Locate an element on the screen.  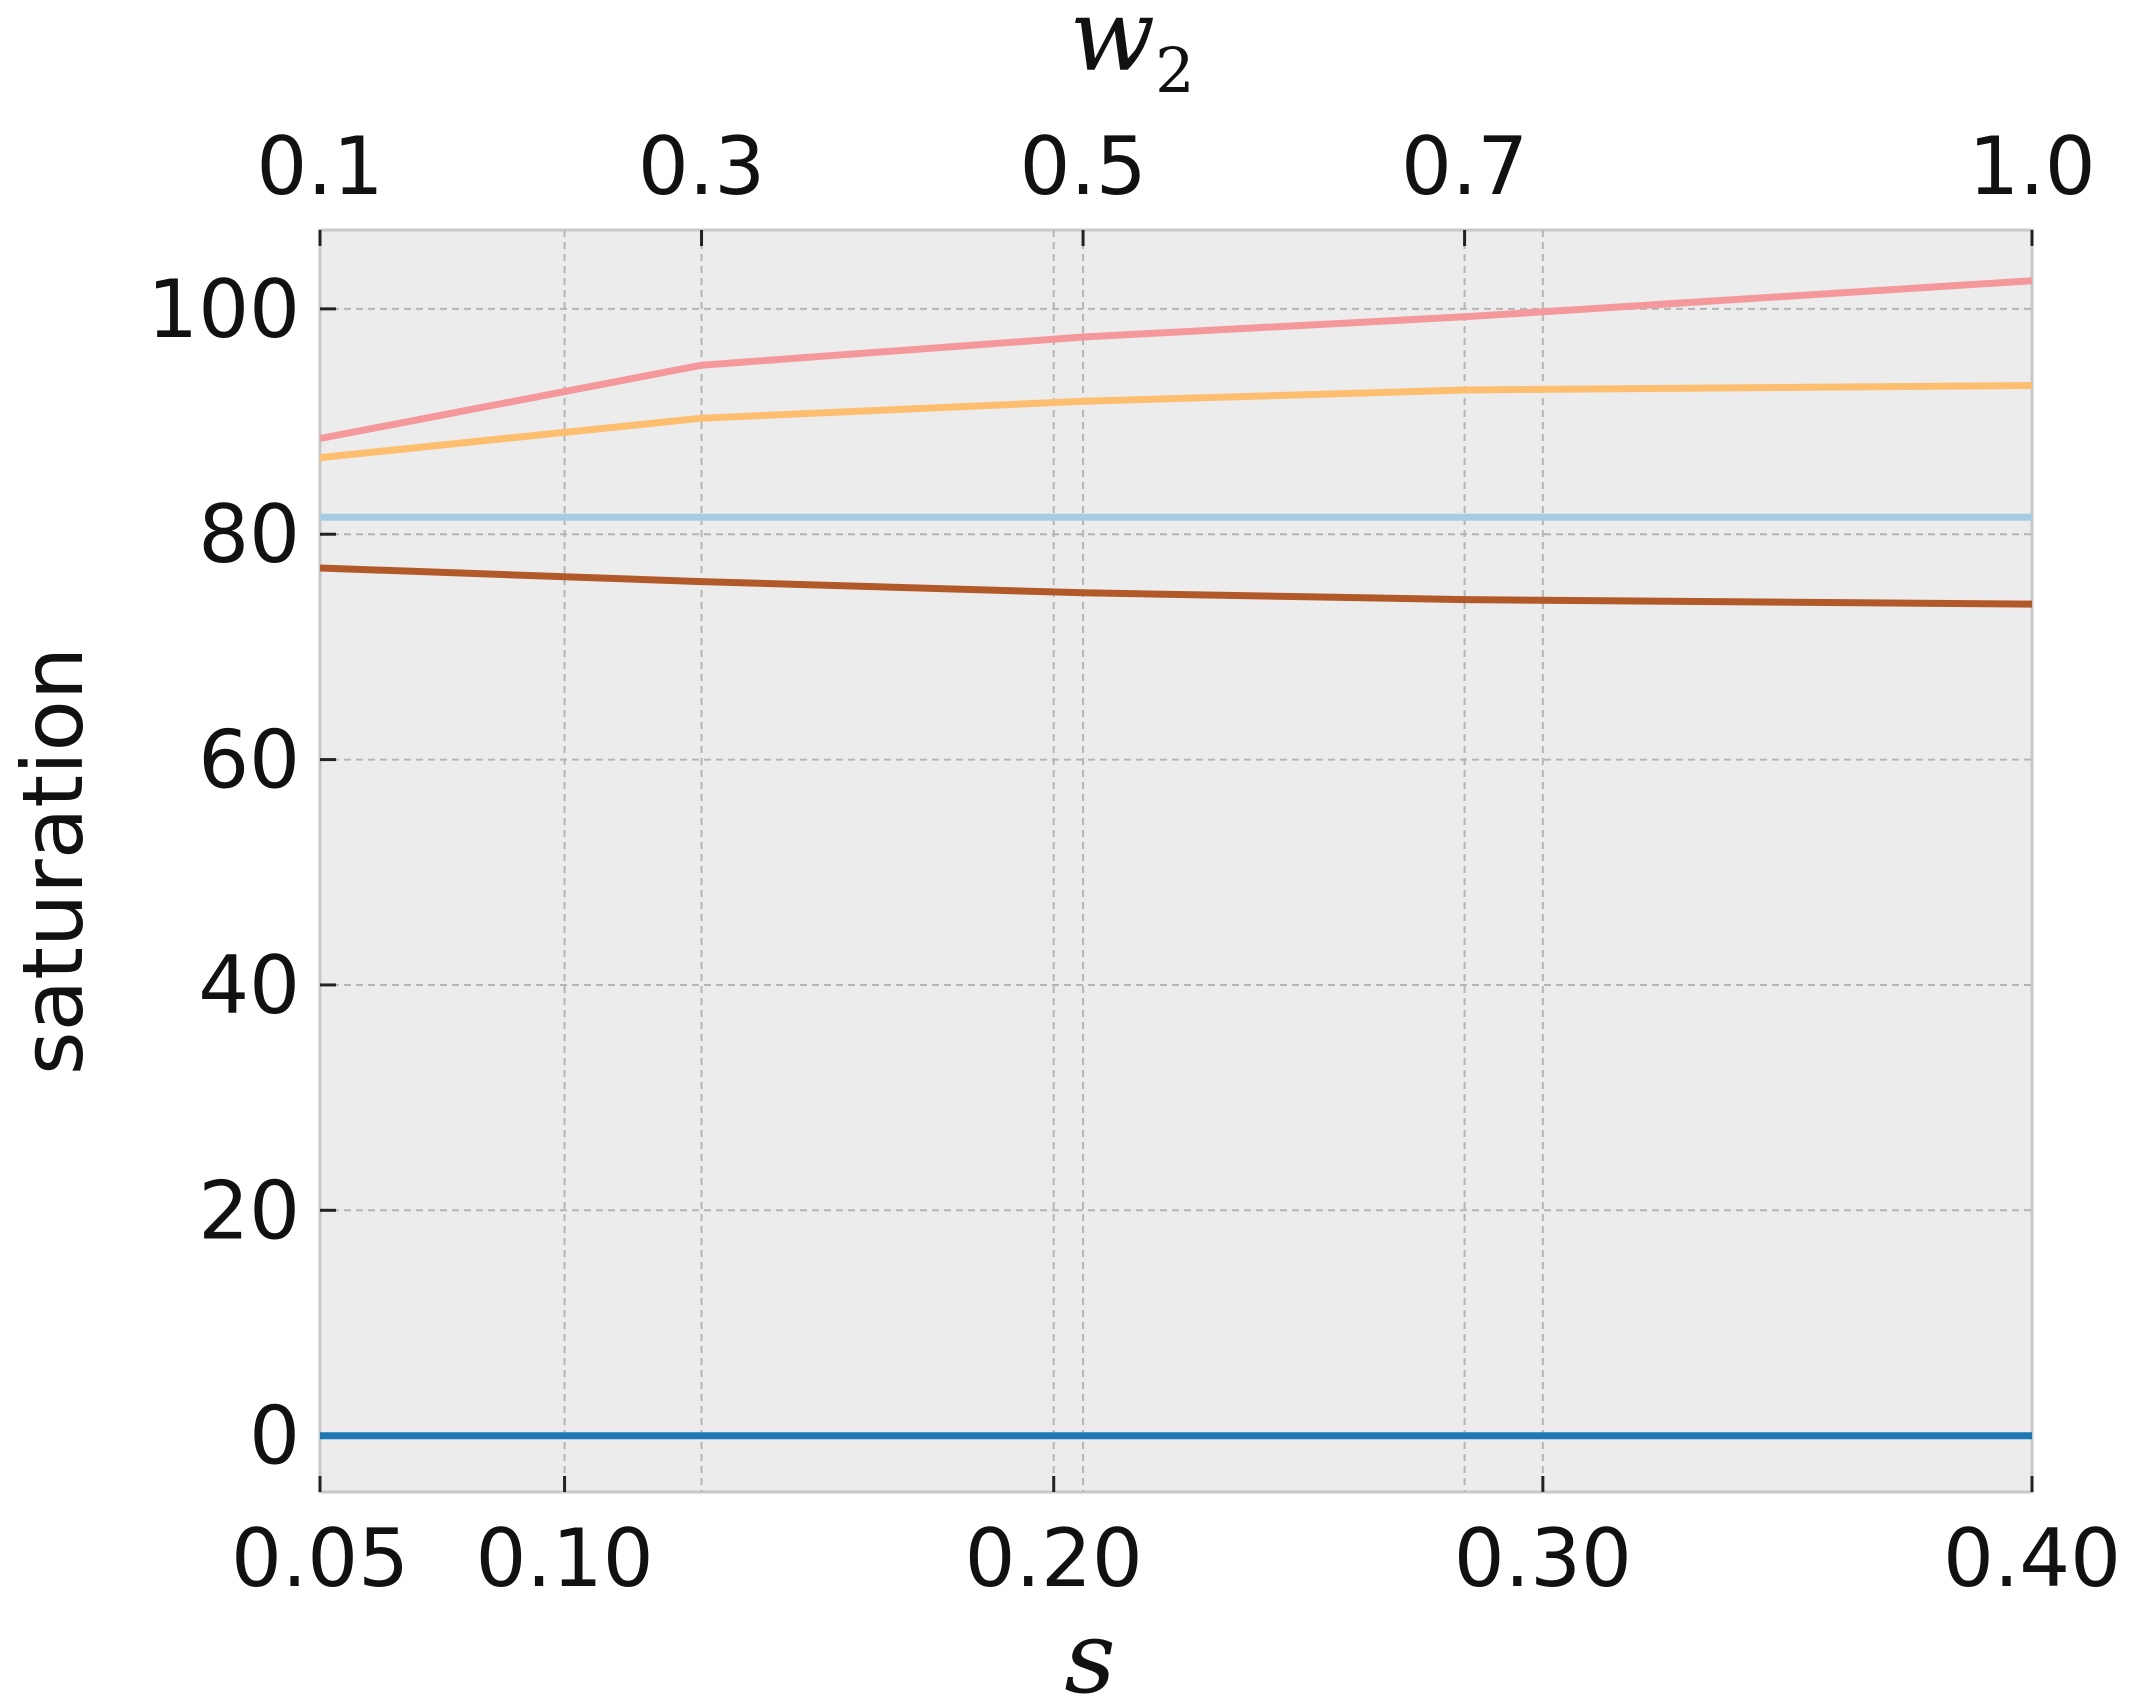
x-bottom-tick-label: 0.05 is located at coordinates (320, 1558).